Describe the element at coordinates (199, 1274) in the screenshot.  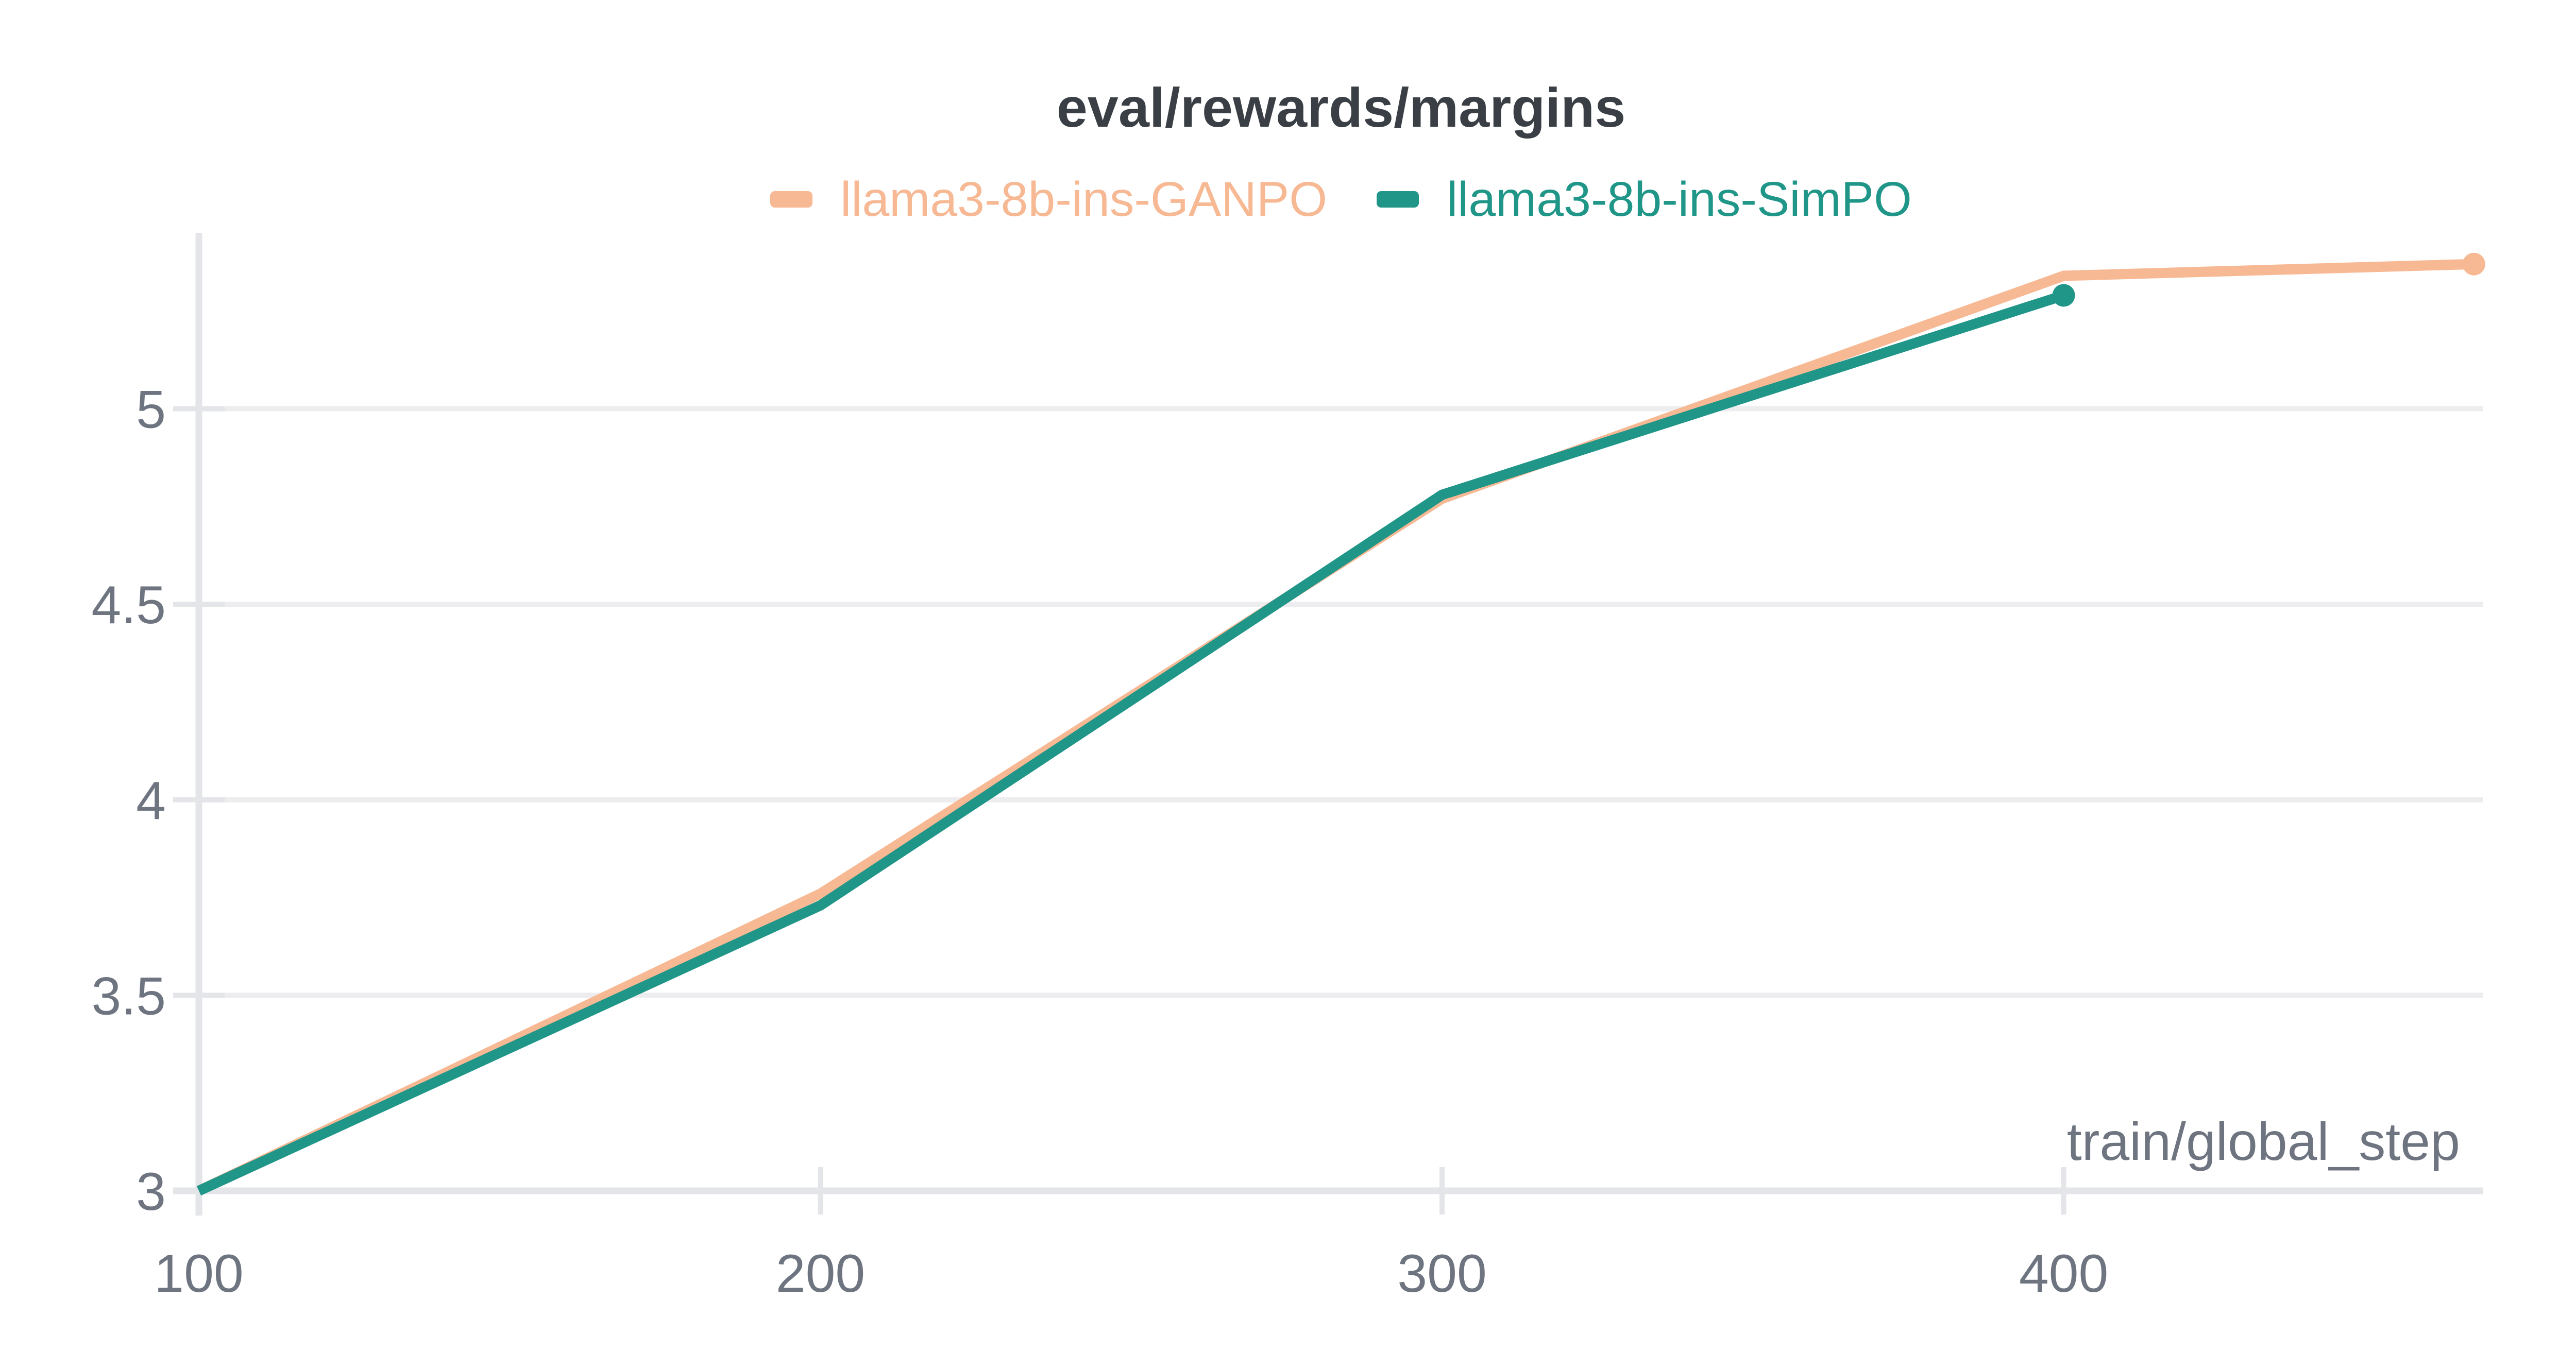
I see `x-tick-label: 100` at that location.